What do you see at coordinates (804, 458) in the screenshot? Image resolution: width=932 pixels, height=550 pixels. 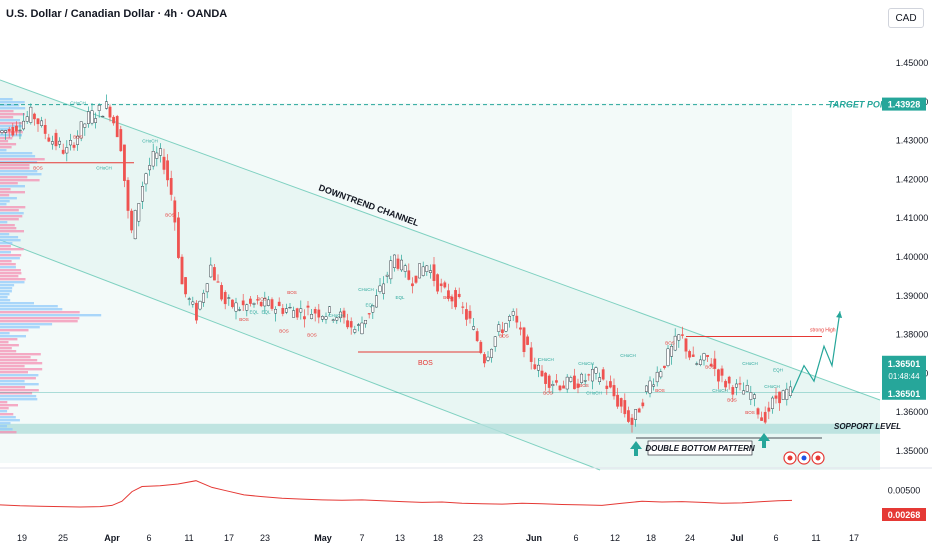 I see `economic-events` at bounding box center [804, 458].